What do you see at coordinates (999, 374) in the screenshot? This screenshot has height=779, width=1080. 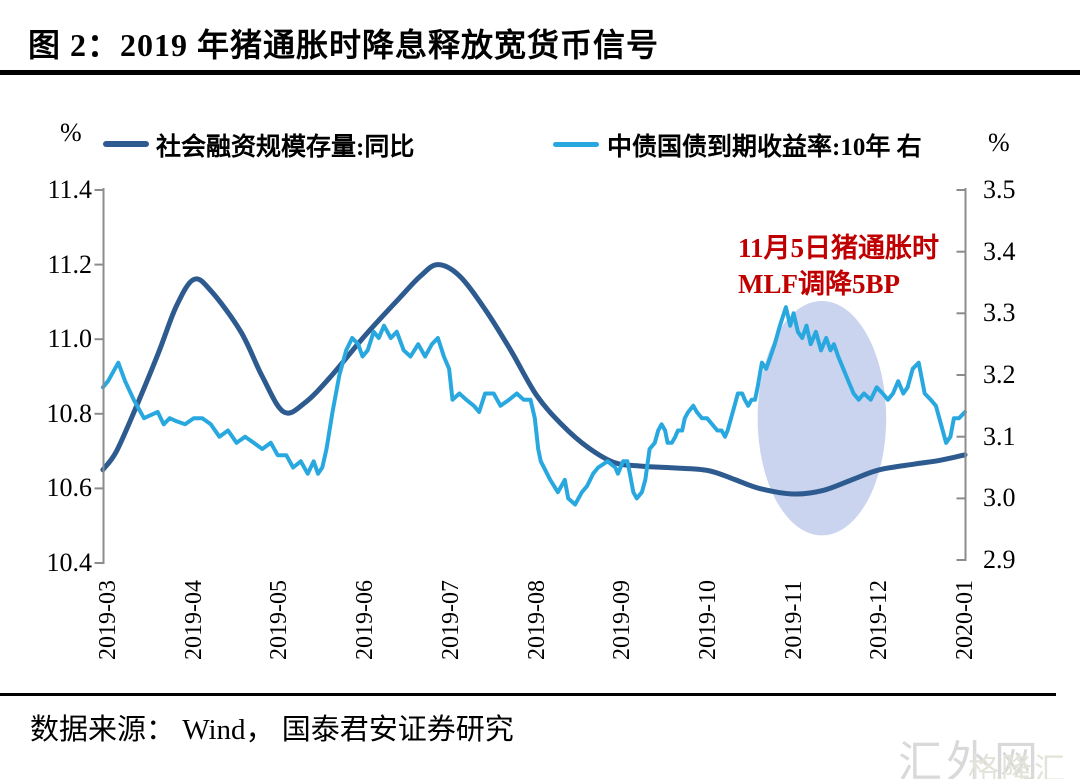 I see `right-axis-tick-label: 3.2` at bounding box center [999, 374].